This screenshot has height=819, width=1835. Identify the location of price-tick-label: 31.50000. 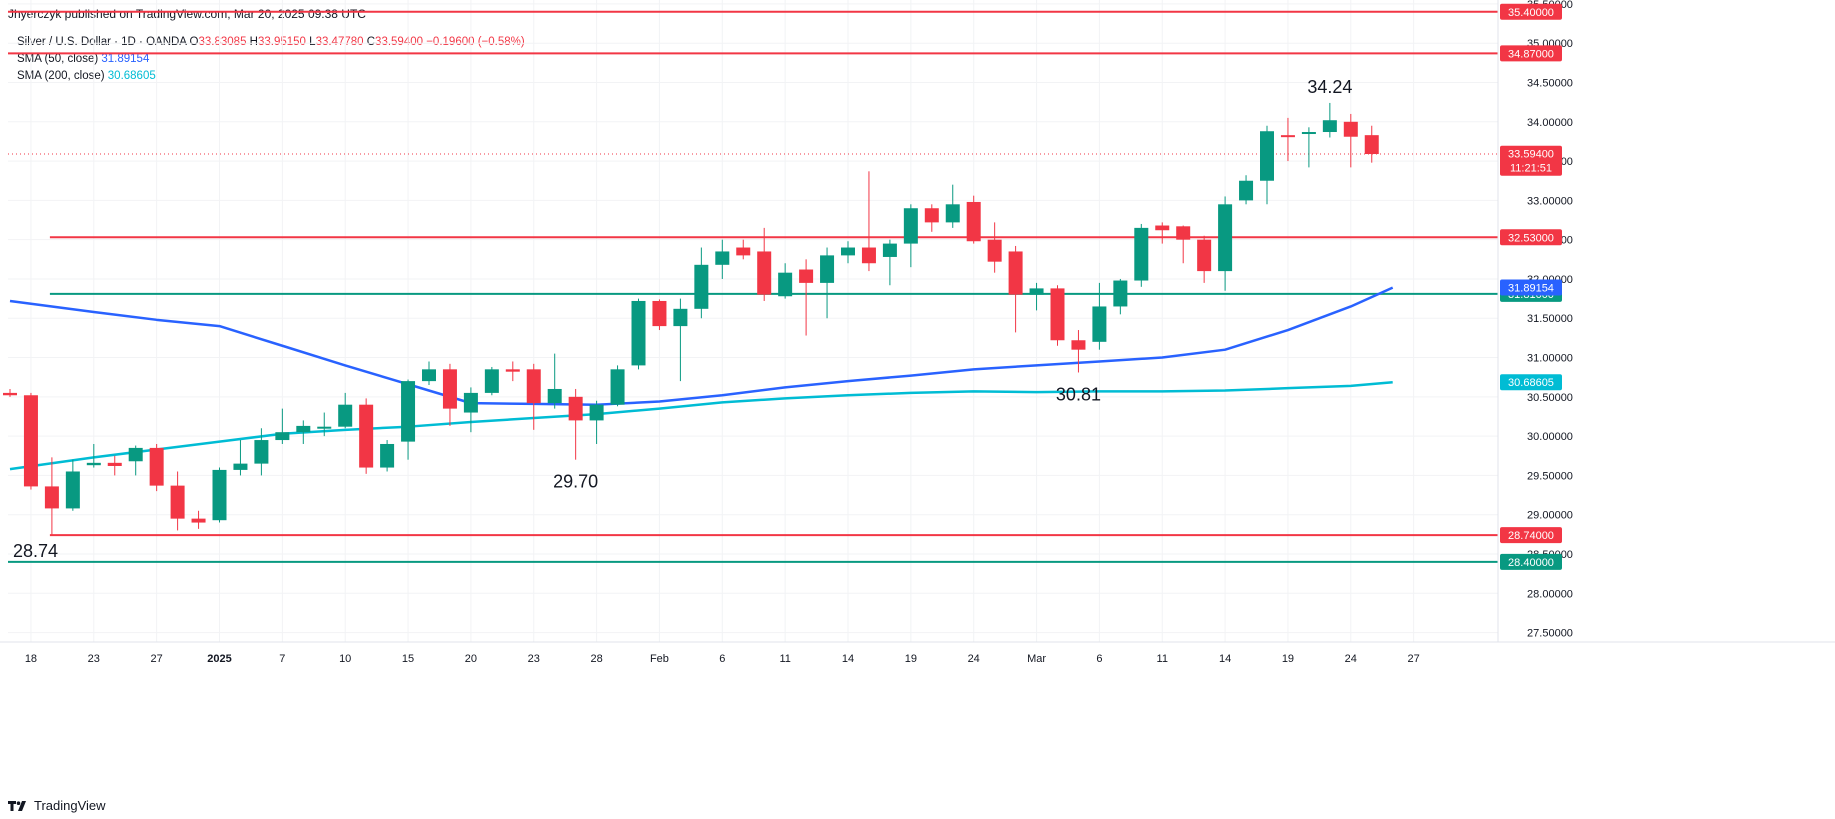
(1550, 319).